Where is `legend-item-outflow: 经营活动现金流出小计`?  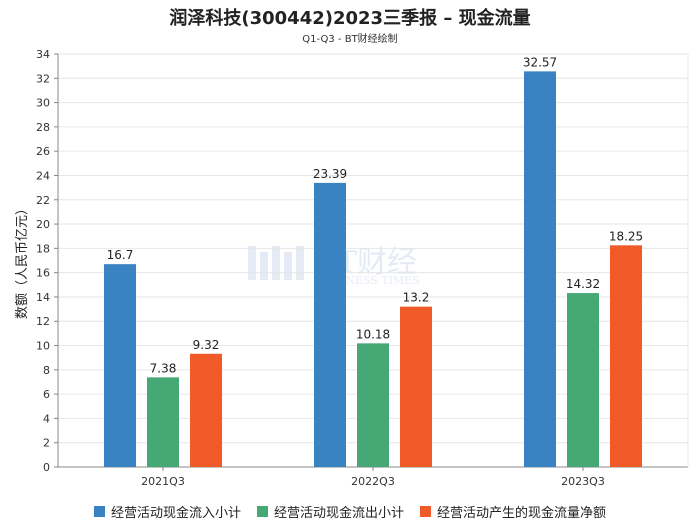 legend-item-outflow: 经营活动现金流出小计 is located at coordinates (330, 511).